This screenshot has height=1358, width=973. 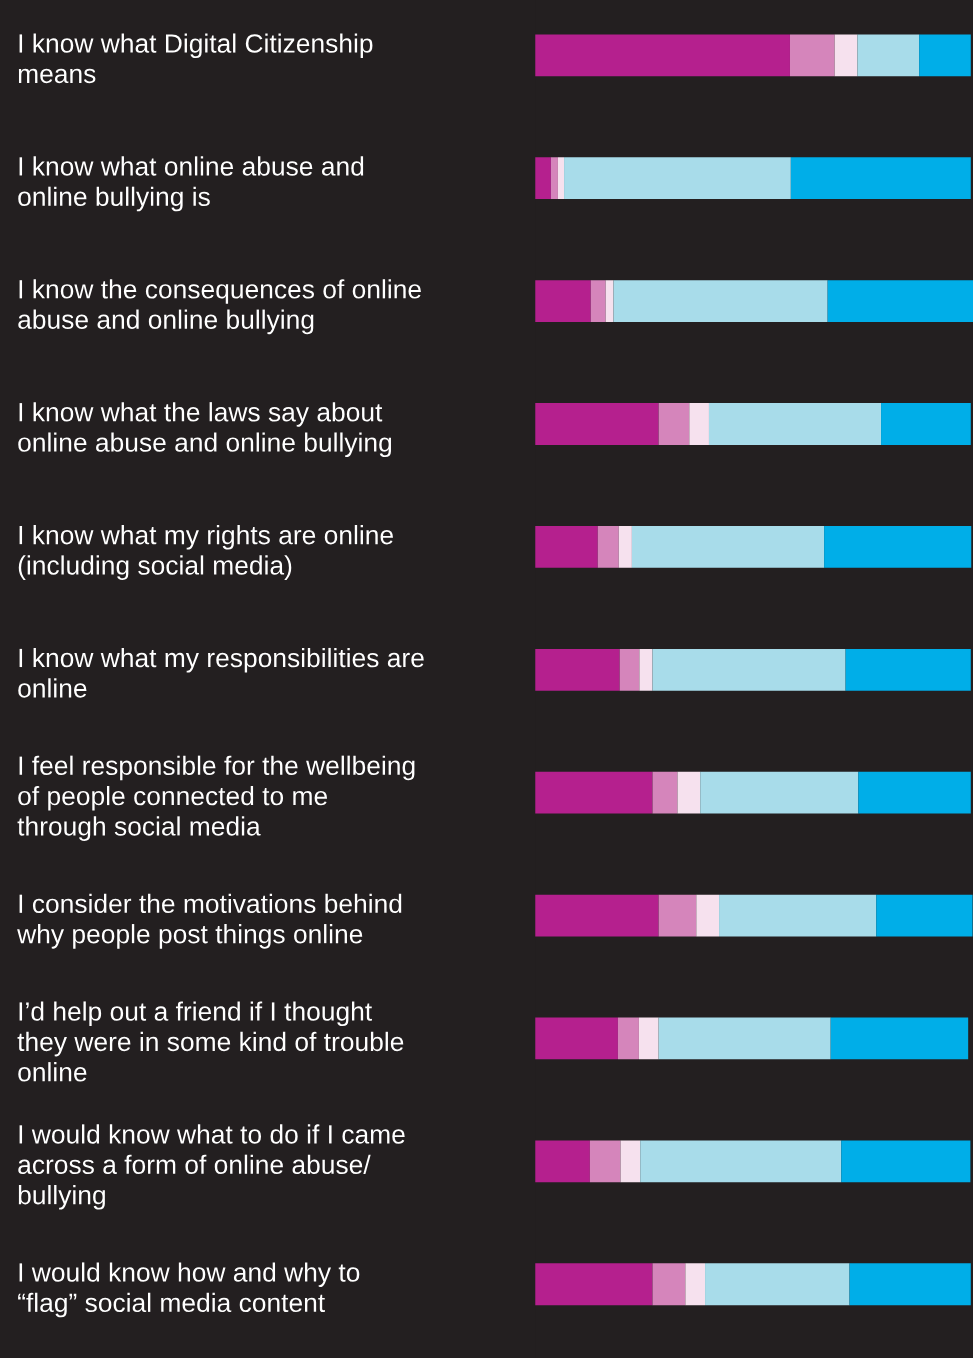 I want to click on y-tick-label: I know what my rights are online (including social media), so click(x=205, y=552).